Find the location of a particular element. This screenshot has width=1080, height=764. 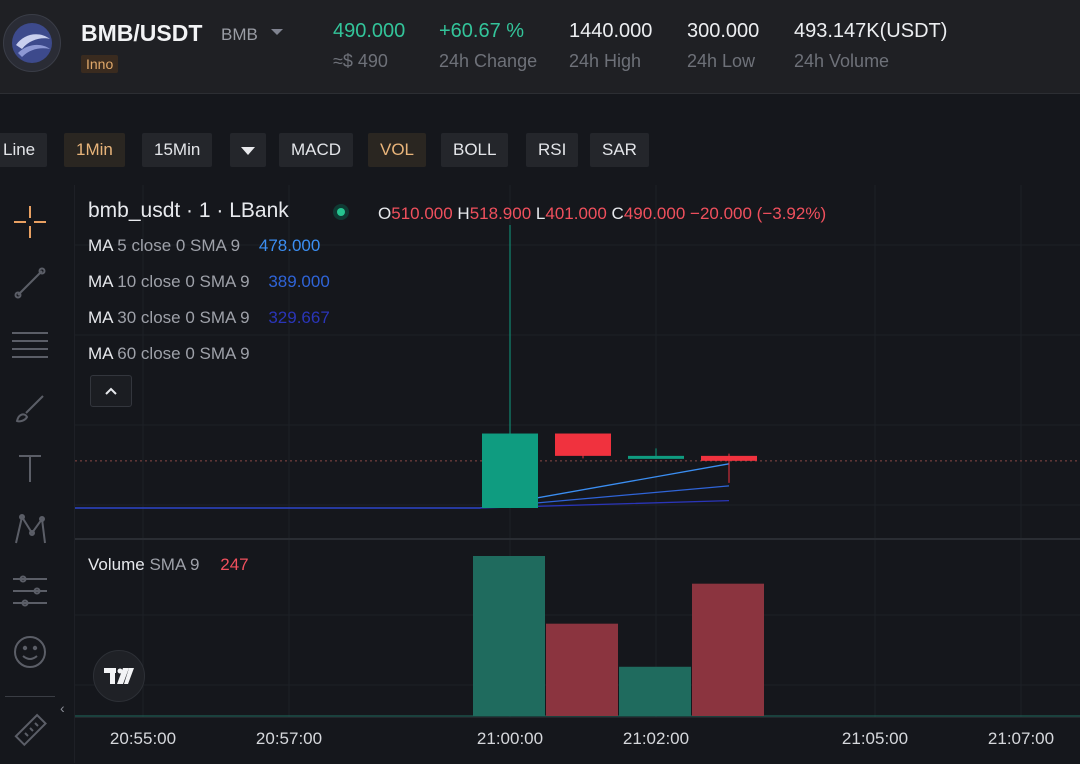

stat-24h-low: 300.000 24h Low is located at coordinates (723, 46).